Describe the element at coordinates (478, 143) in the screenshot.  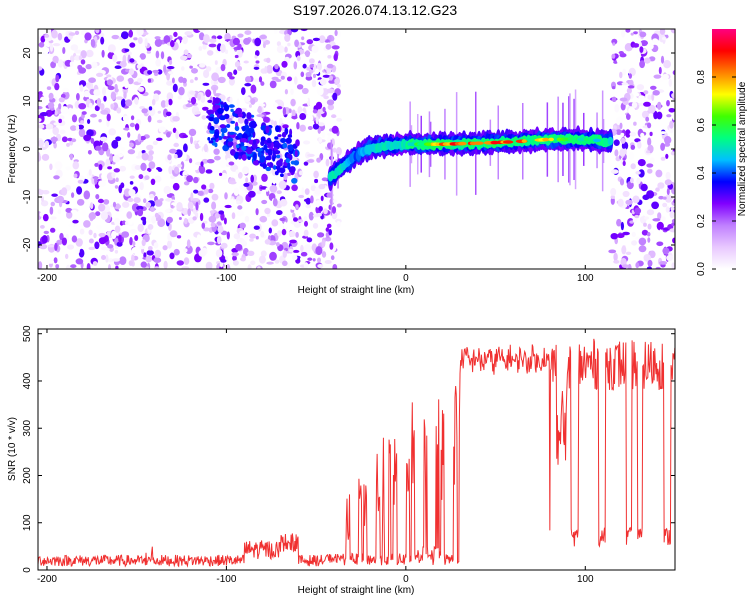
I see `signal-peak` at that location.